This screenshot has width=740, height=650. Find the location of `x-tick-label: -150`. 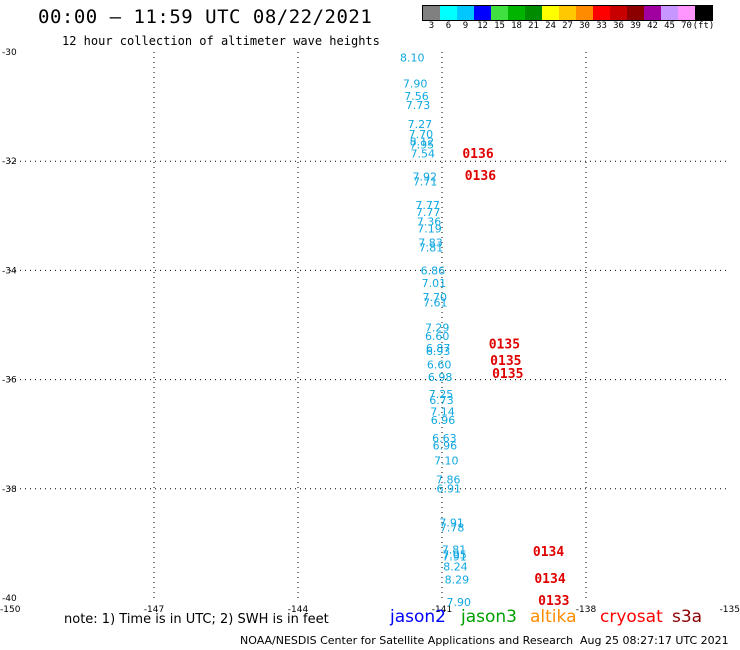

x-tick-label: -150 is located at coordinates (10, 610).